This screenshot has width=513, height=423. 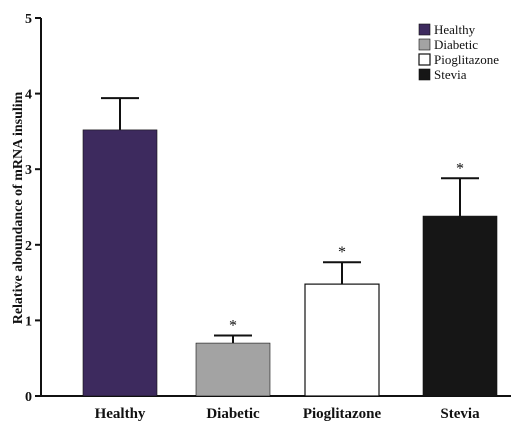 What do you see at coordinates (450, 74) in the screenshot?
I see `legend-label: Stevia` at bounding box center [450, 74].